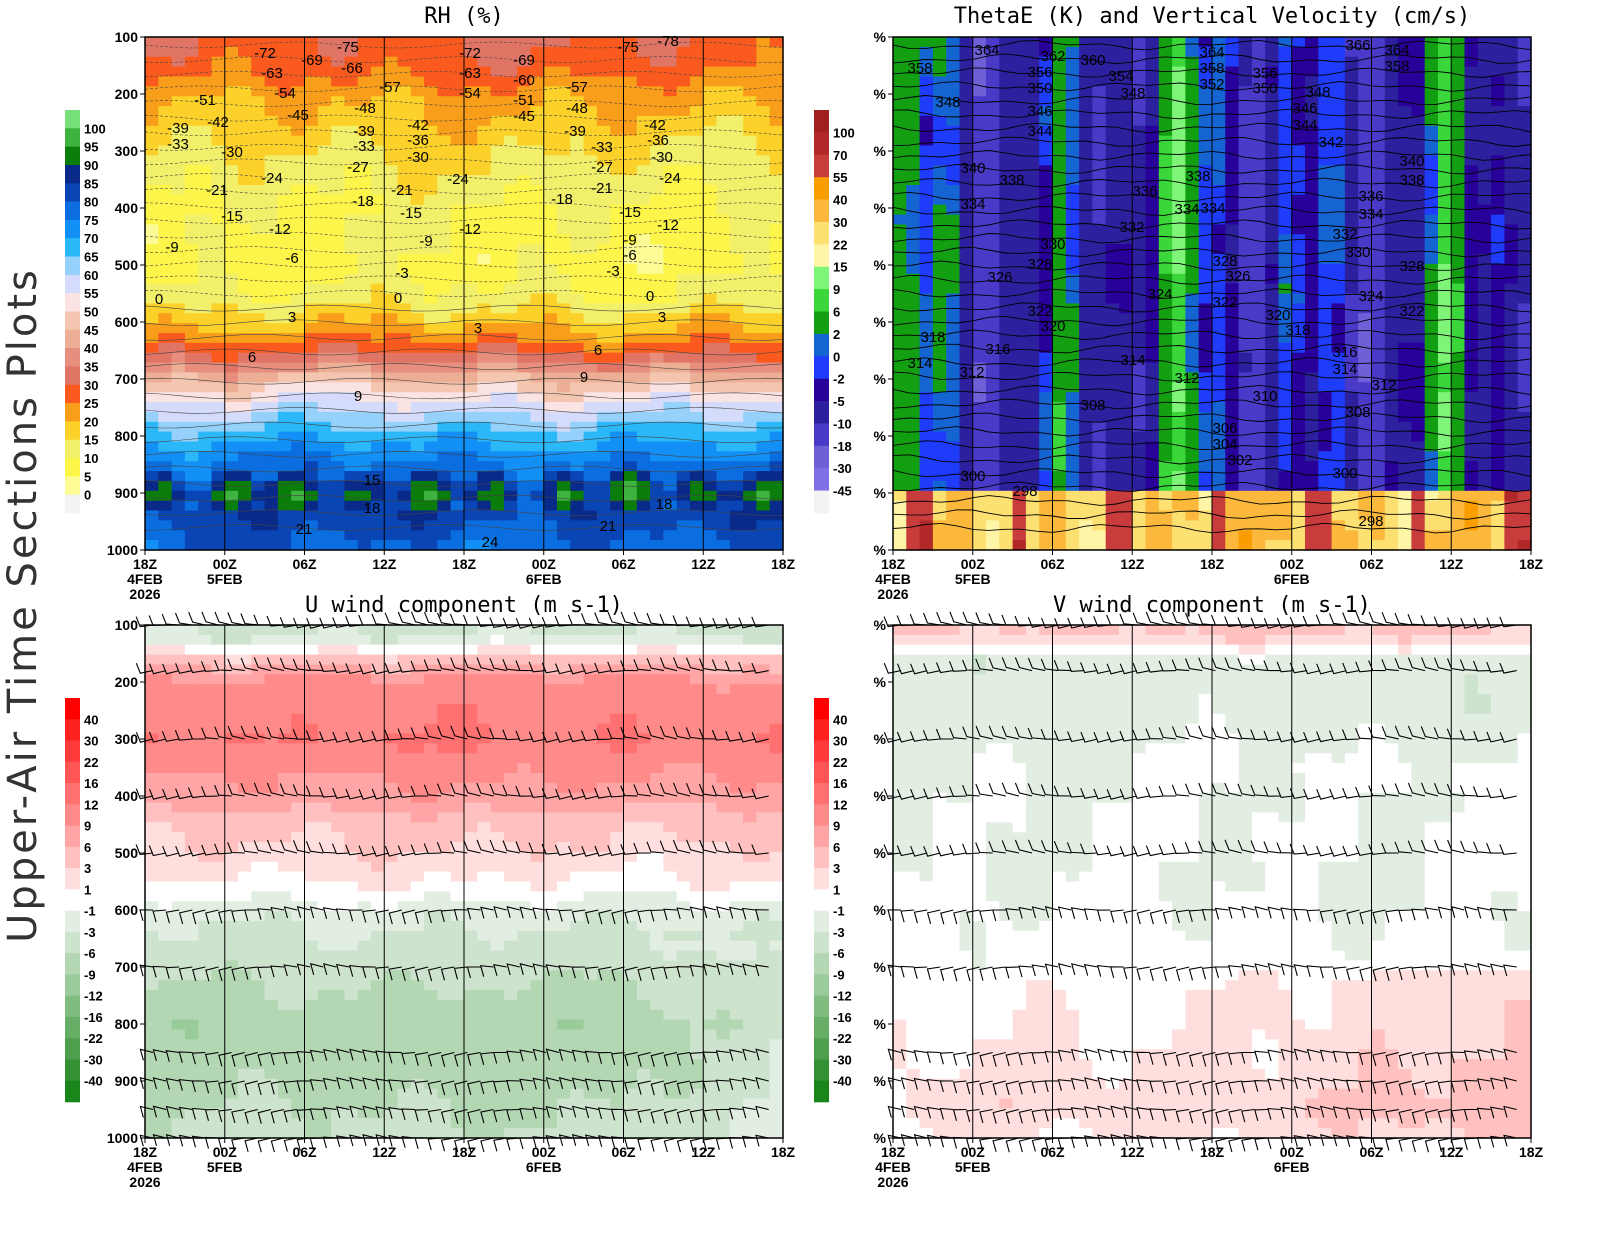  Describe the element at coordinates (470, 73) in the screenshot. I see `contour-label: -63` at that location.